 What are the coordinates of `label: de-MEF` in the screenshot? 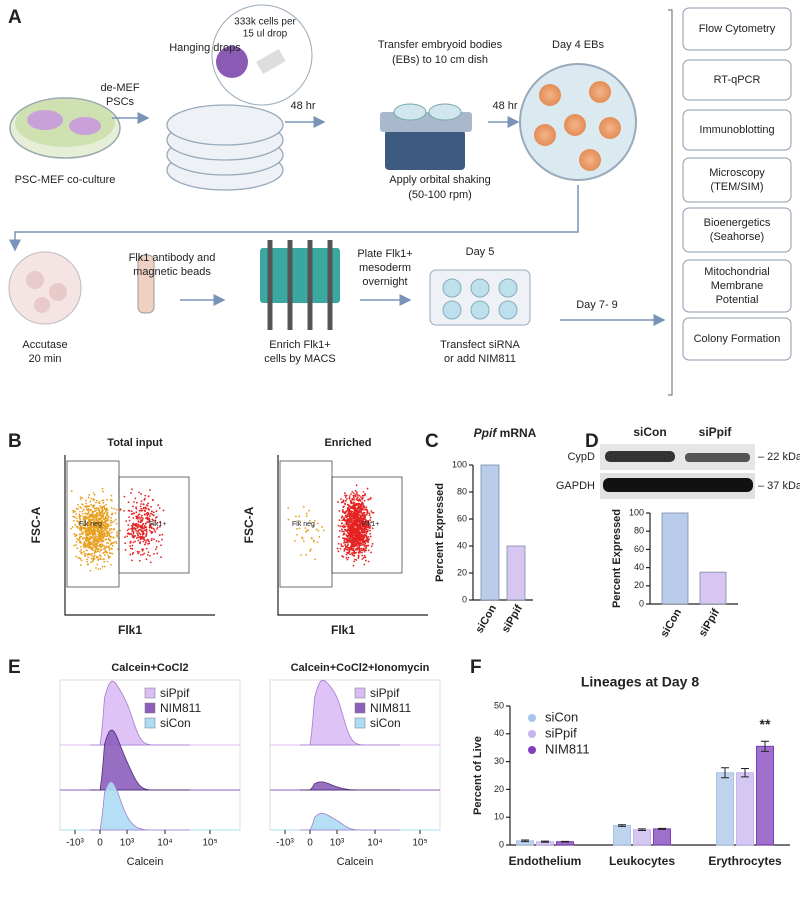 It's located at (119, 88).